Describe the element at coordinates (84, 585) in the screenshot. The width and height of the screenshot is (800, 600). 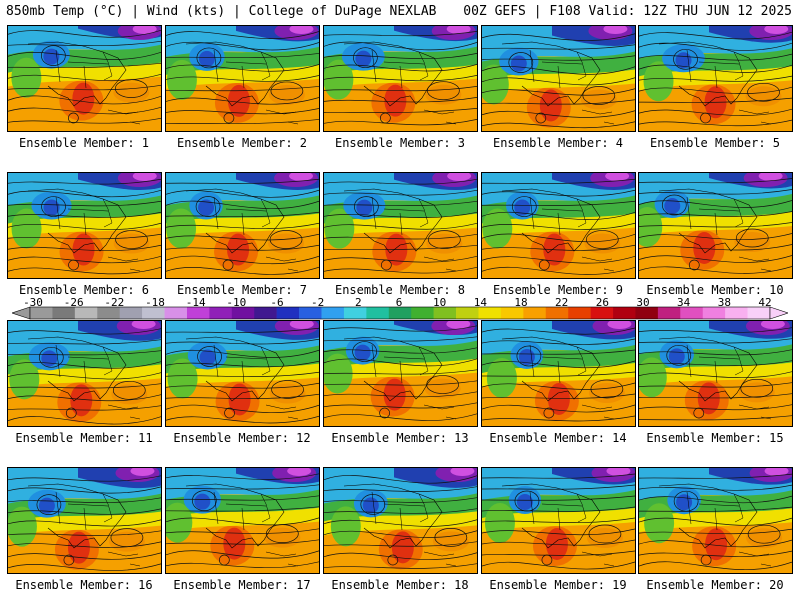
I see `ensemble-member-label: Ensemble Member: 16` at that location.